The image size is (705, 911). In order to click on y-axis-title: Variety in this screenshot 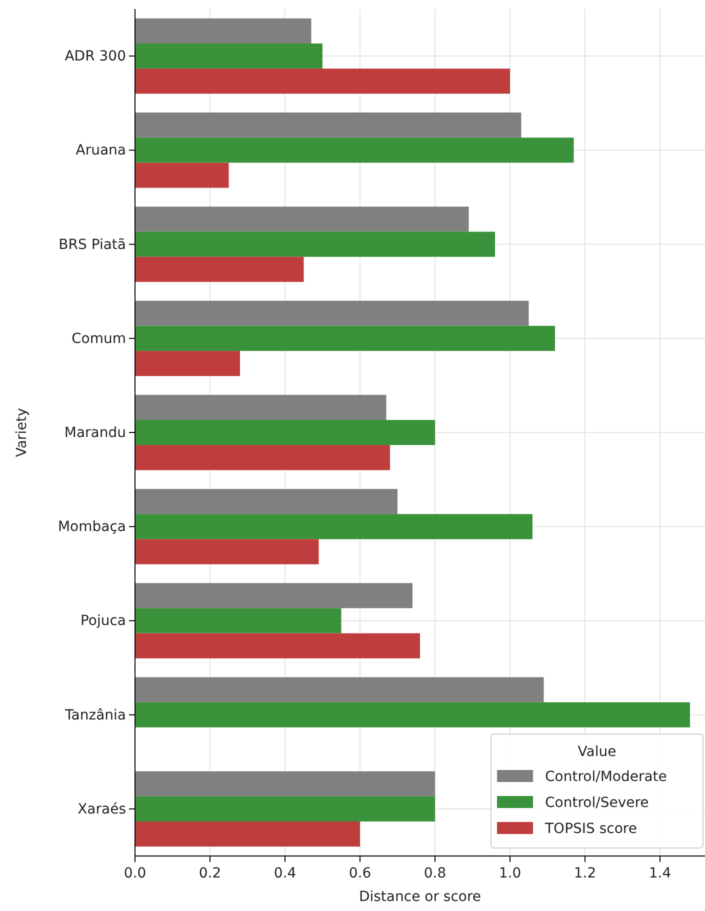, I will do `click(22, 433)`.